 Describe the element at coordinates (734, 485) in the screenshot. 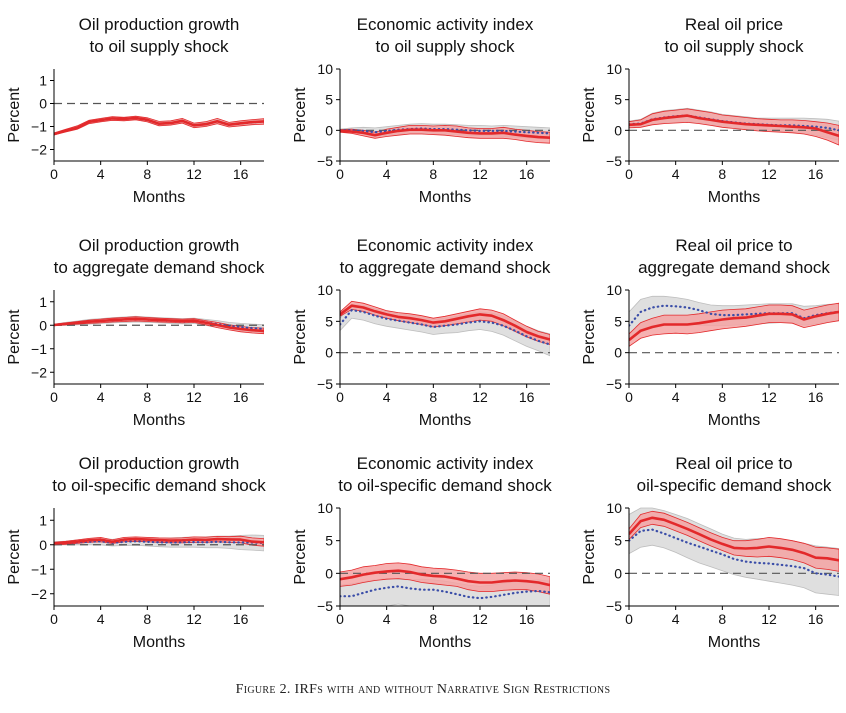

I see `chart-title: oil-specific demand shock` at that location.